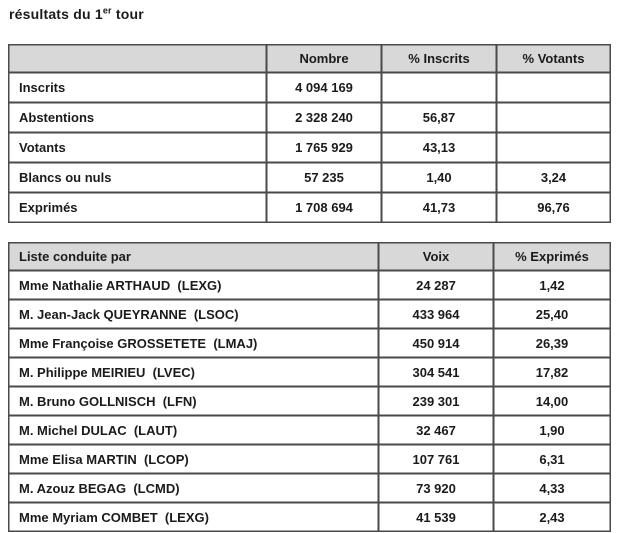 This screenshot has width=617, height=533. I want to click on summary-table-header: Nombre % Inscrits % Votants, so click(309, 58).